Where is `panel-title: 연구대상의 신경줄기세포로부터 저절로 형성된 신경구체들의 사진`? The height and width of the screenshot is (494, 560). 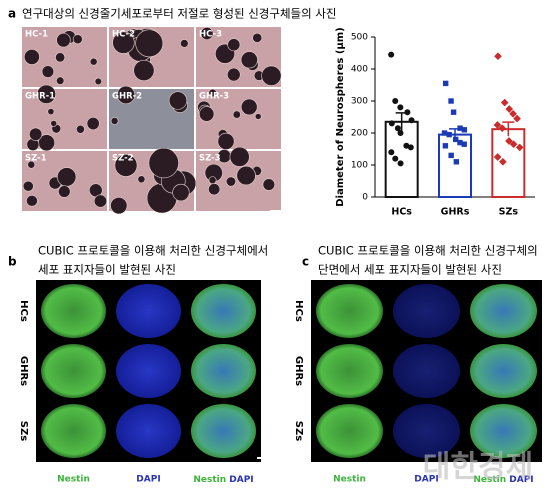 panel-title: 연구대상의 신경줄기세포로부터 저절로 형성된 신경구체들의 사진 is located at coordinates (179, 14).